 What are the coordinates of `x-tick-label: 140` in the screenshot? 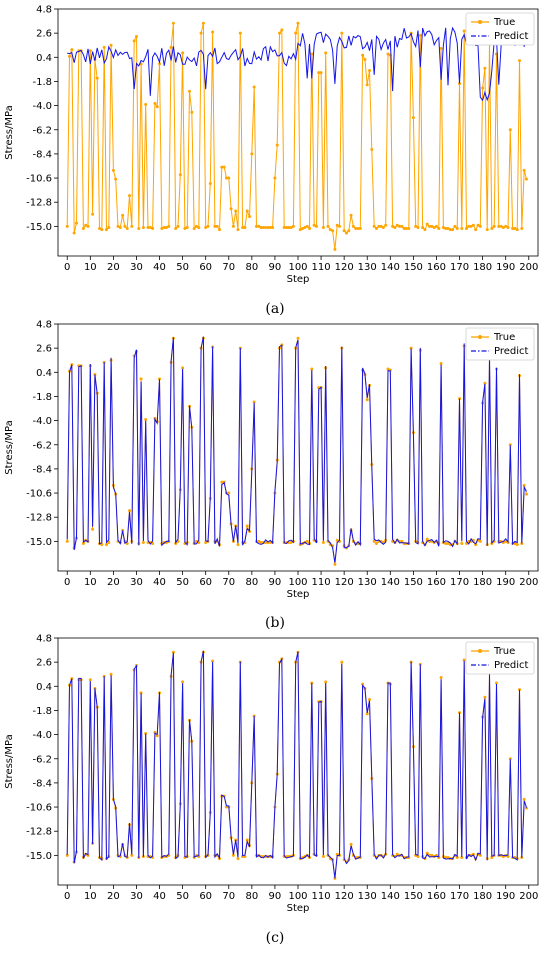 It's located at (390, 896).